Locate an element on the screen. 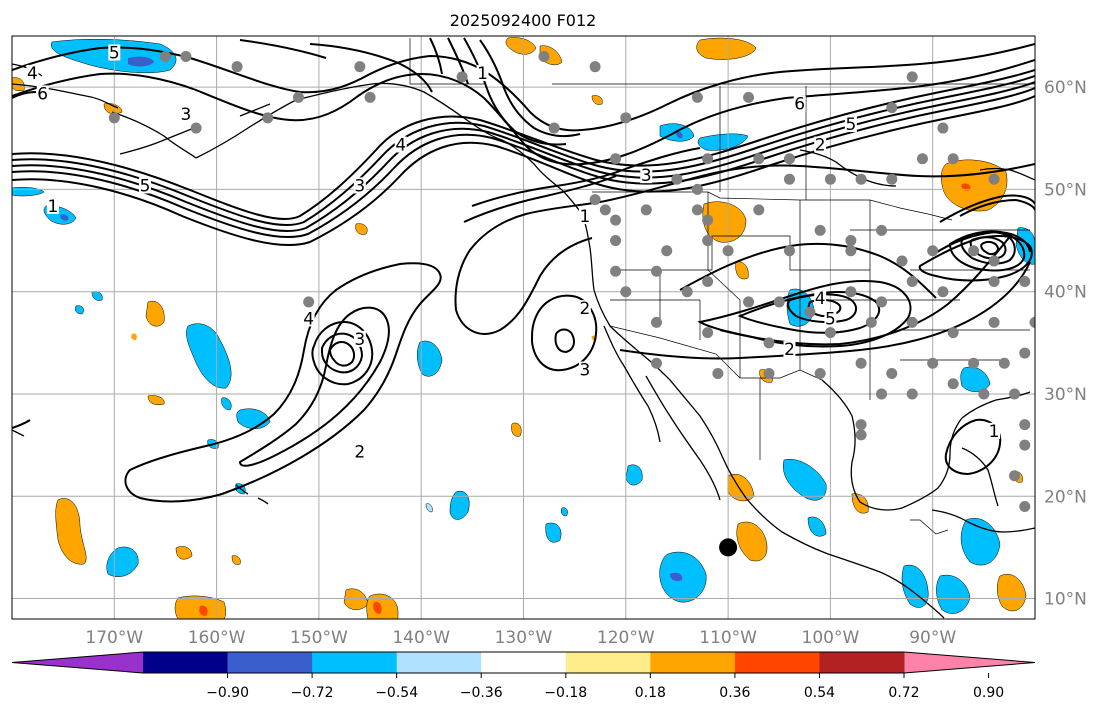 Image resolution: width=1105 pixels, height=712 pixels. longitude-tick-label: 90°W is located at coordinates (932, 638).